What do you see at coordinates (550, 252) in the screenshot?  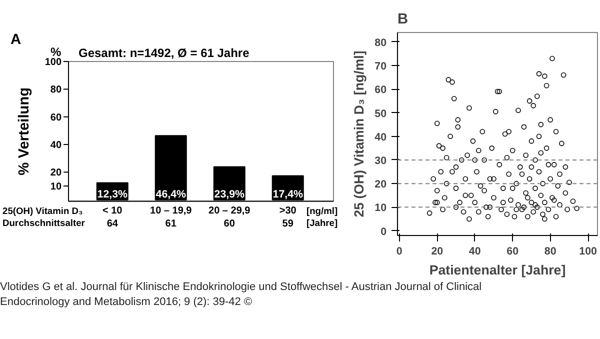 I see `x-tick-label: 80` at bounding box center [550, 252].